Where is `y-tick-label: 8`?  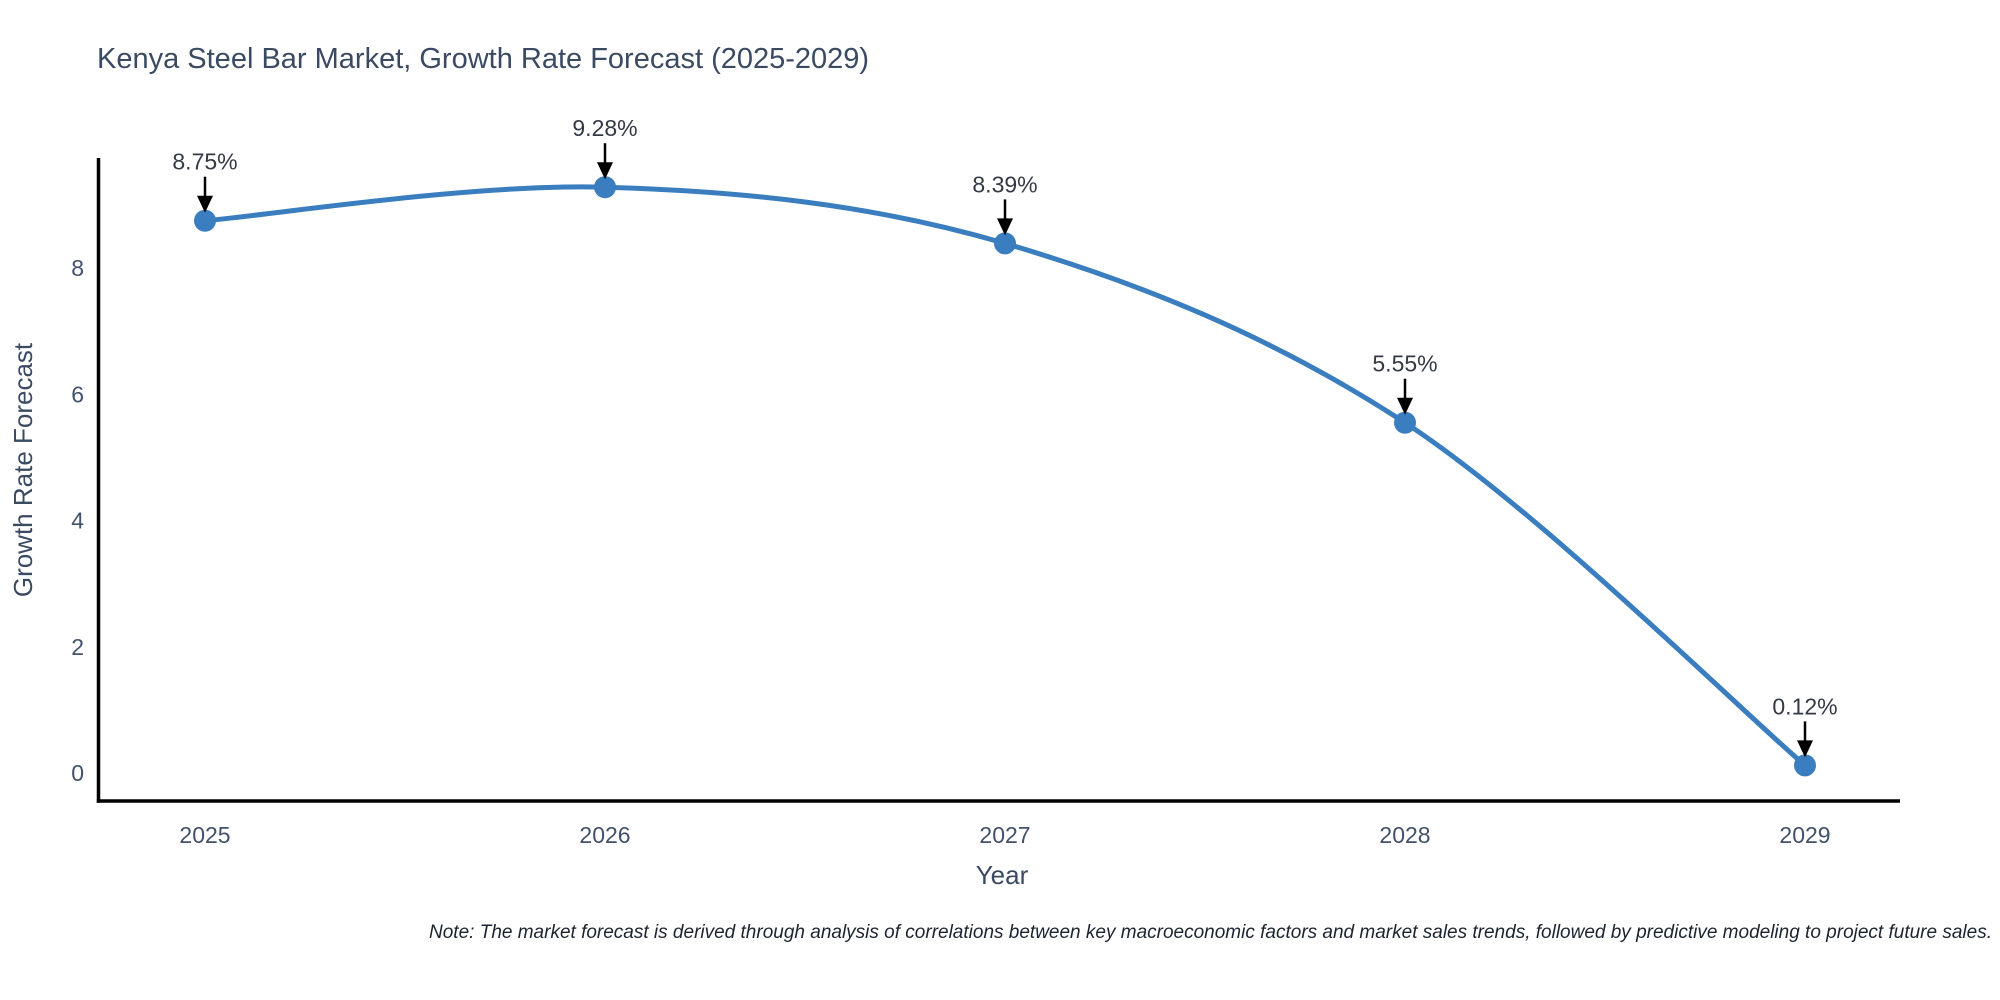 y-tick-label: 8 is located at coordinates (77, 268).